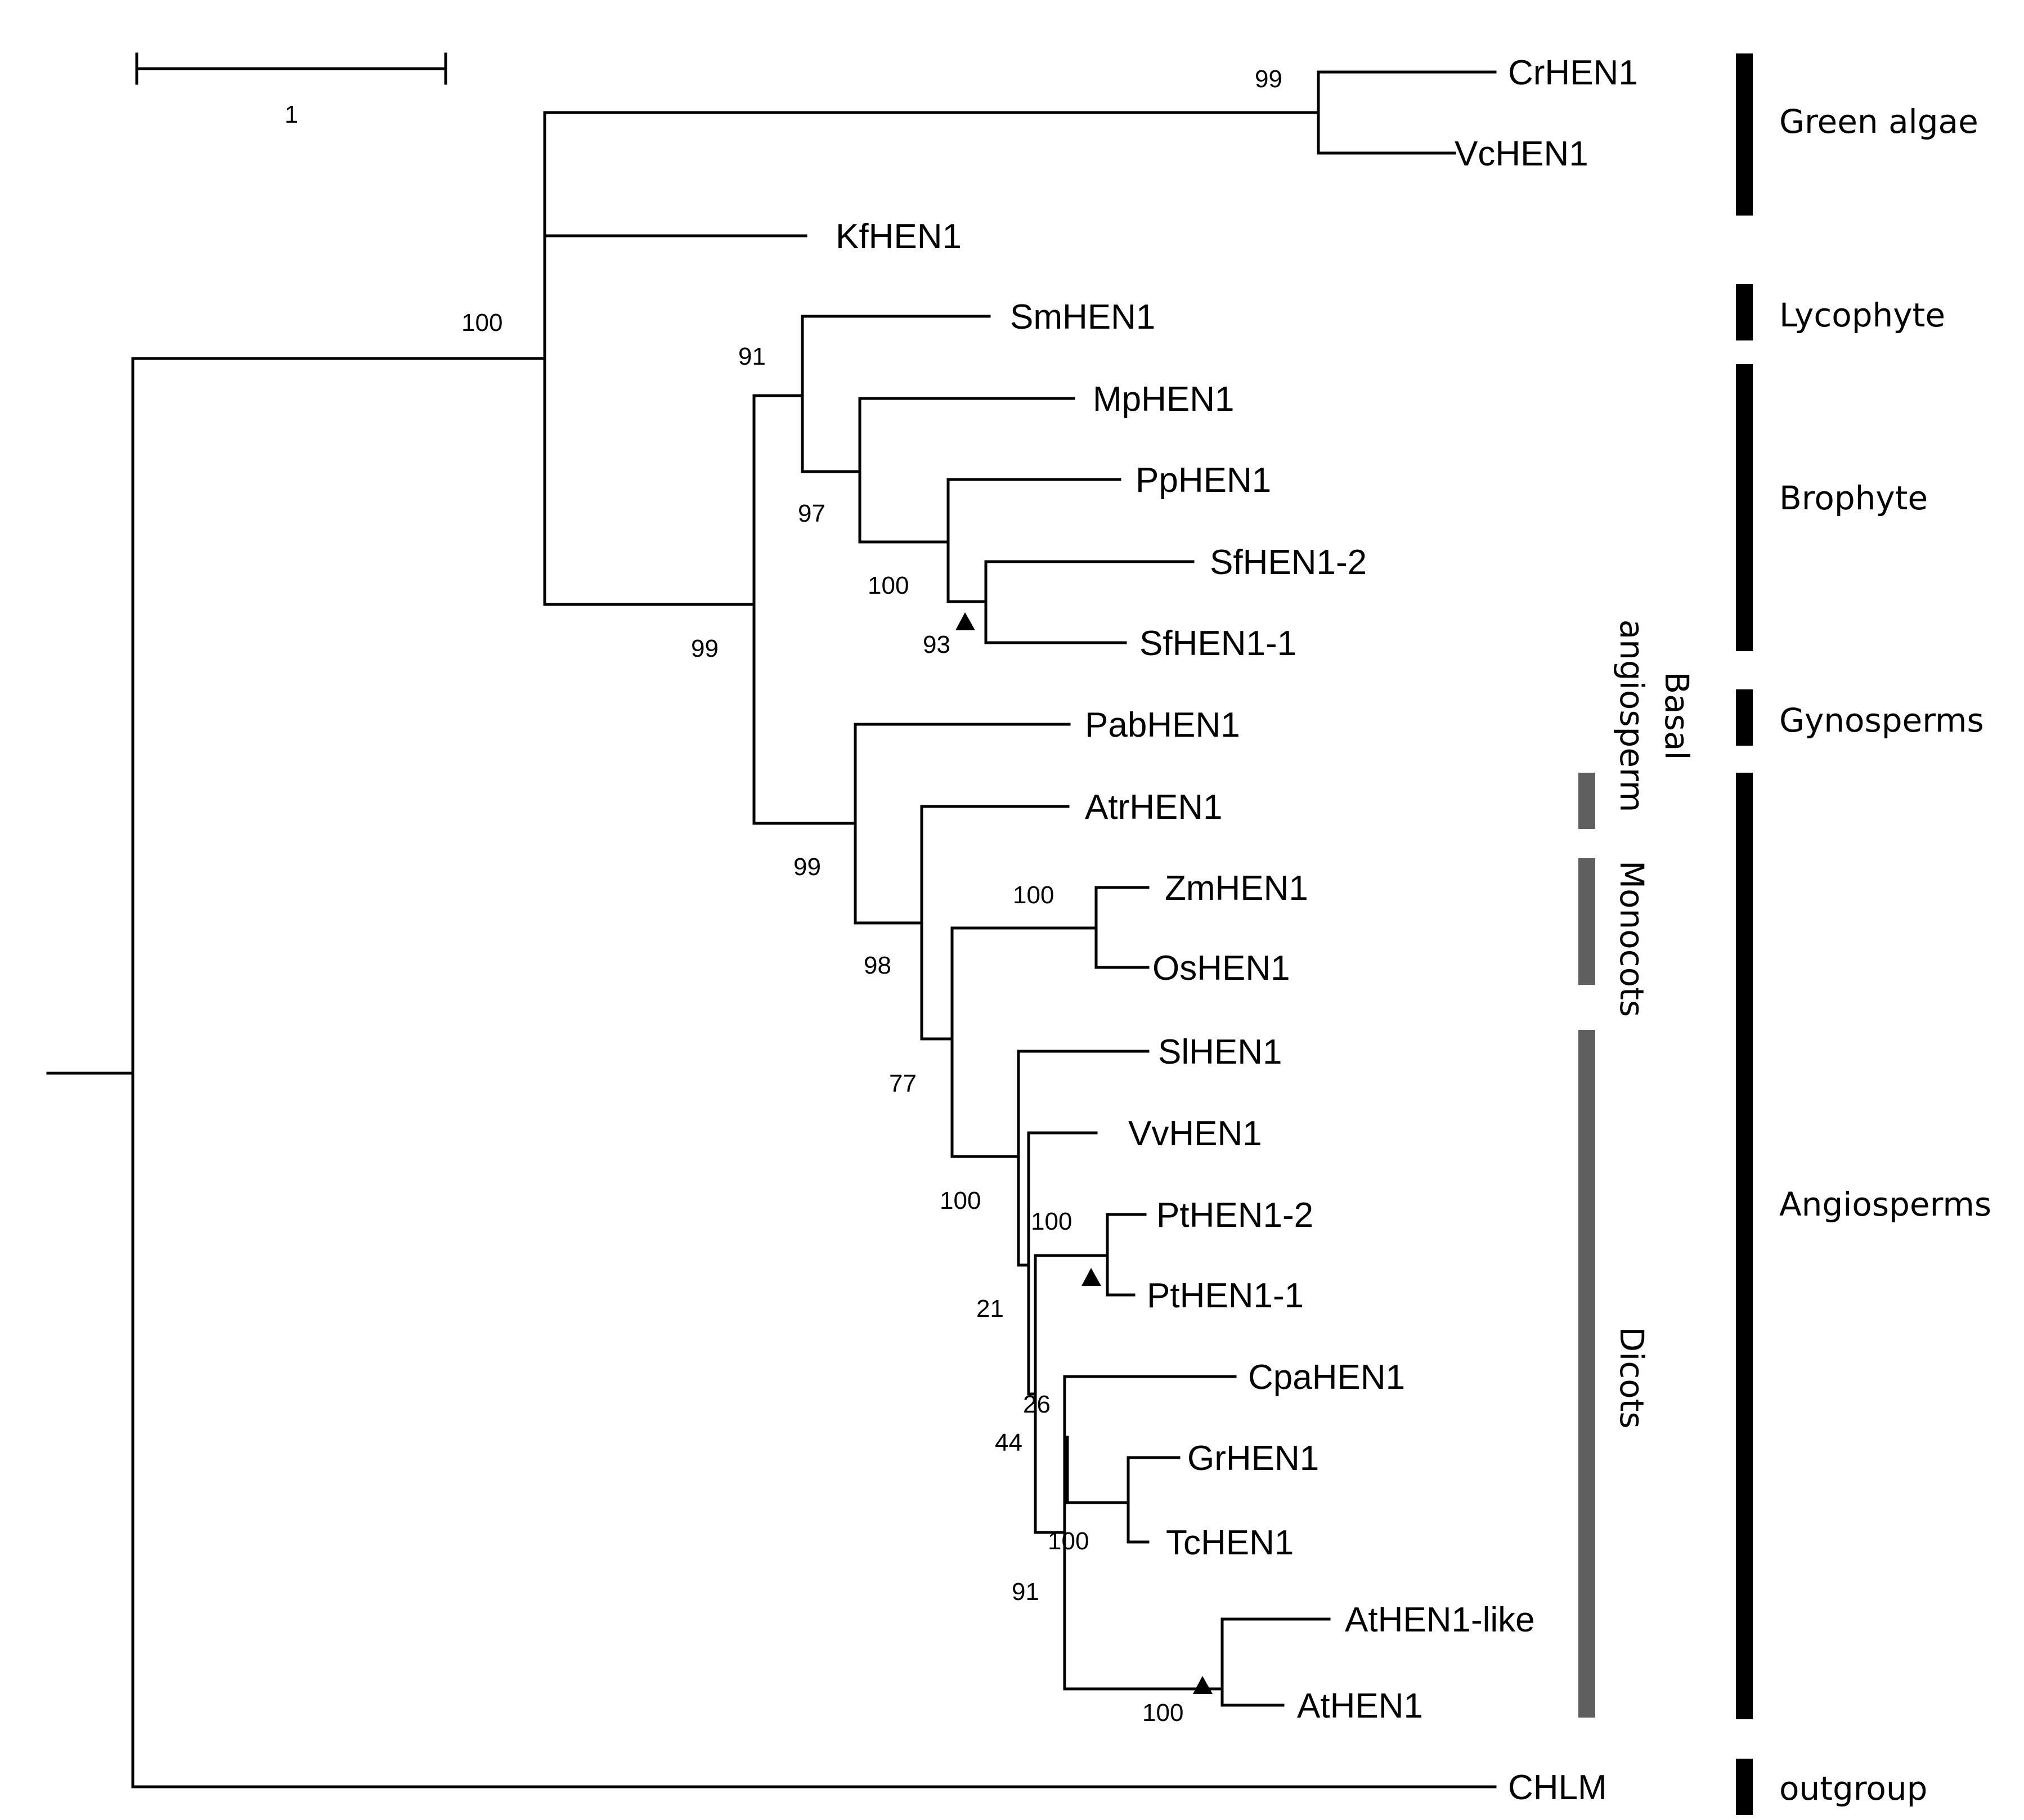  I want to click on angiosperms-bar, so click(1744, 1246).